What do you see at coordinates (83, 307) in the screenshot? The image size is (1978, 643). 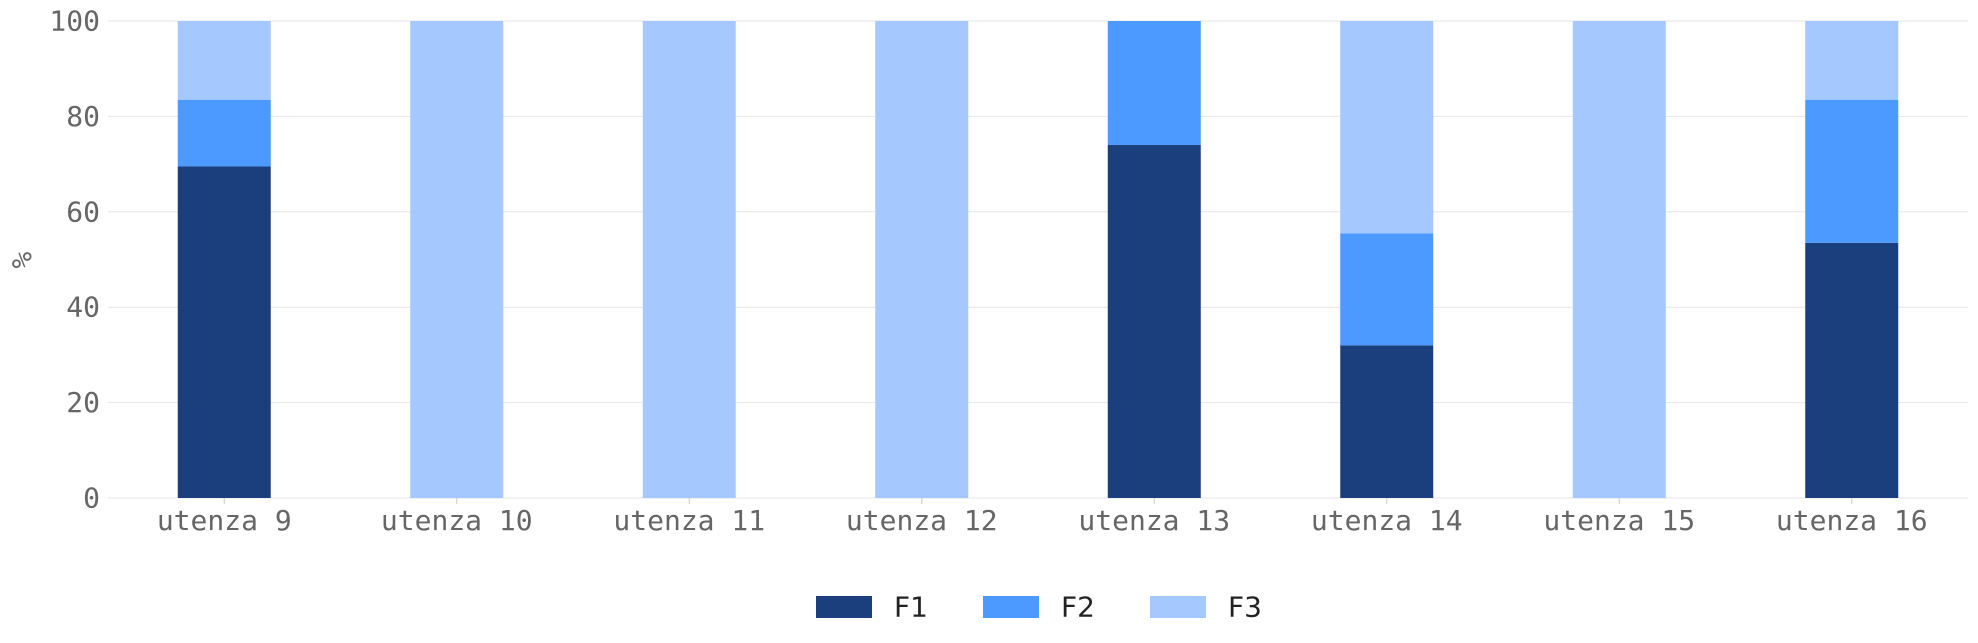 I see `y-tick-label: 40` at bounding box center [83, 307].